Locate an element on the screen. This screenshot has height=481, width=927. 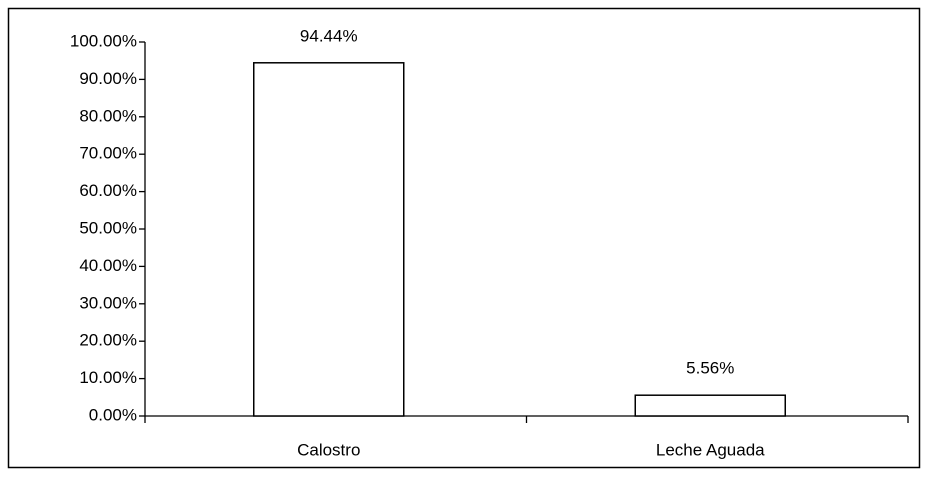
data-label: 94.44% is located at coordinates (329, 35).